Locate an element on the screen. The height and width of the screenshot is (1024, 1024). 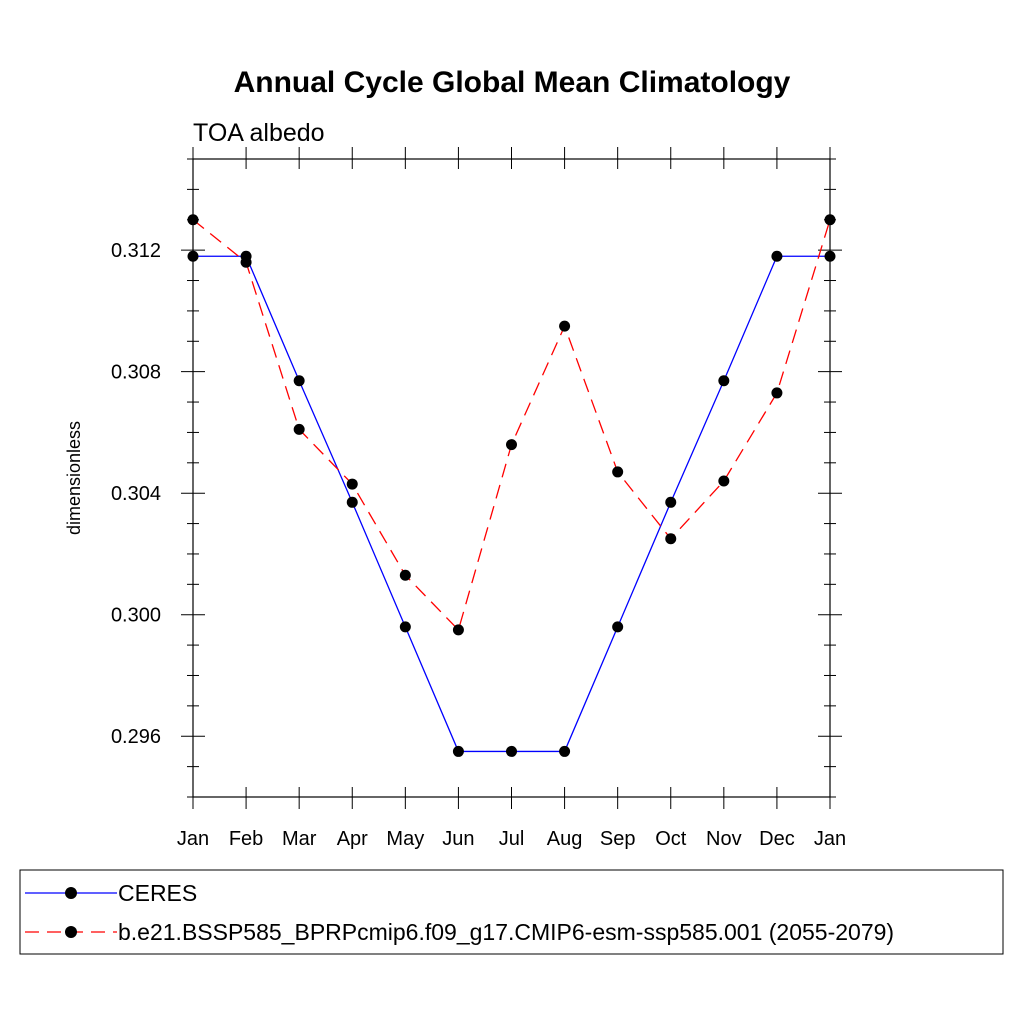
y-tick-label: 0.304 is located at coordinates (136, 494).